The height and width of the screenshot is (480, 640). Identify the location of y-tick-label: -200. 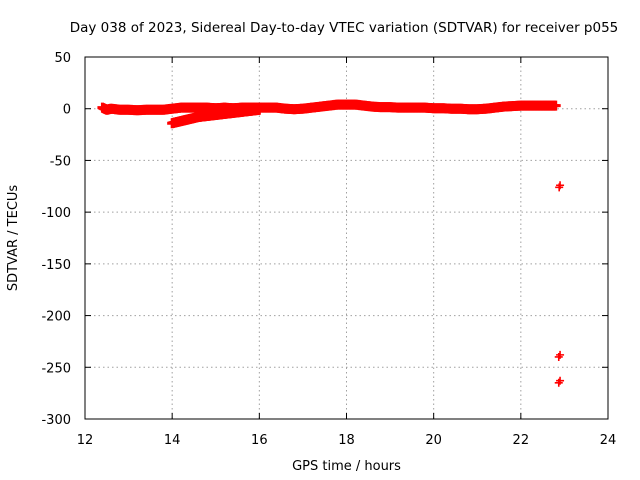
(56, 317).